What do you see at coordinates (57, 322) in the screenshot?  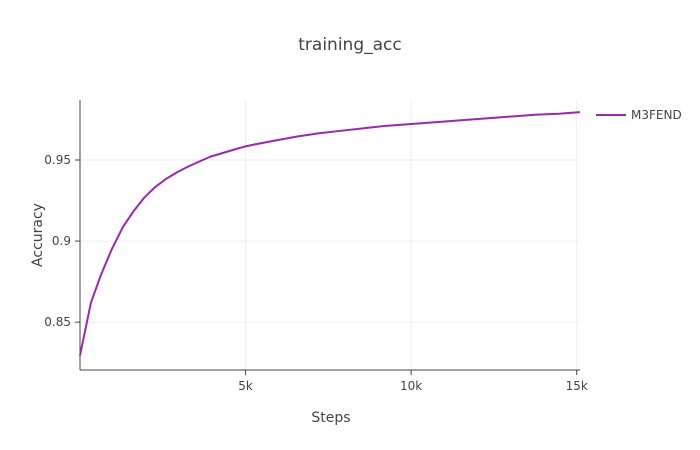 I see `y-tick-label-0: 0.85` at bounding box center [57, 322].